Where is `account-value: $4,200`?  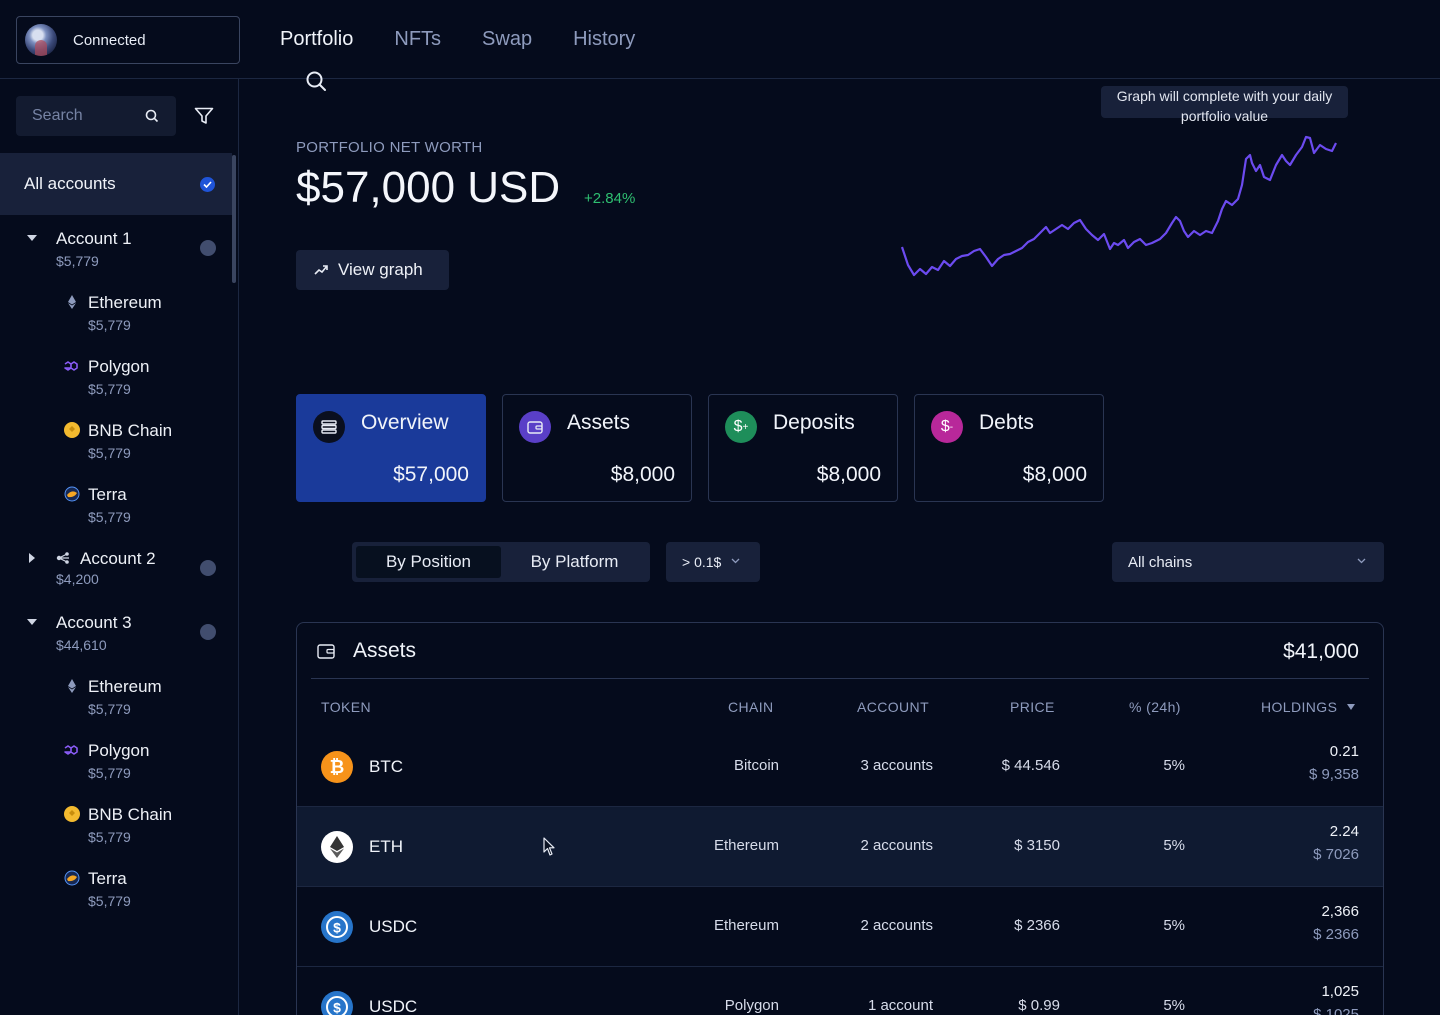 account-value: $4,200 is located at coordinates (77, 579).